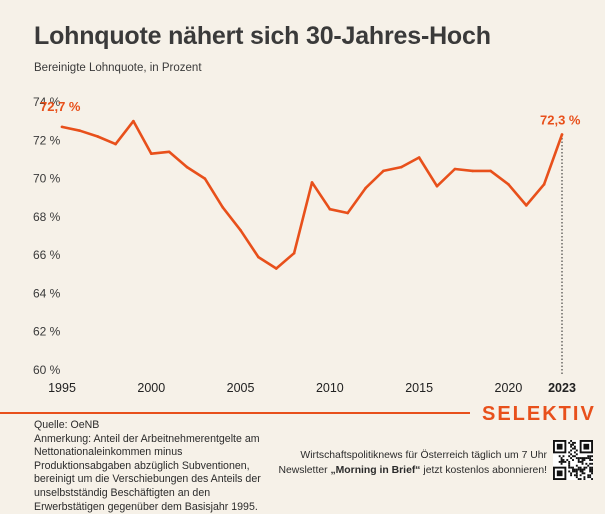 This screenshot has width=605, height=514. Describe the element at coordinates (235, 413) in the screenshot. I see `footer-divider` at that location.